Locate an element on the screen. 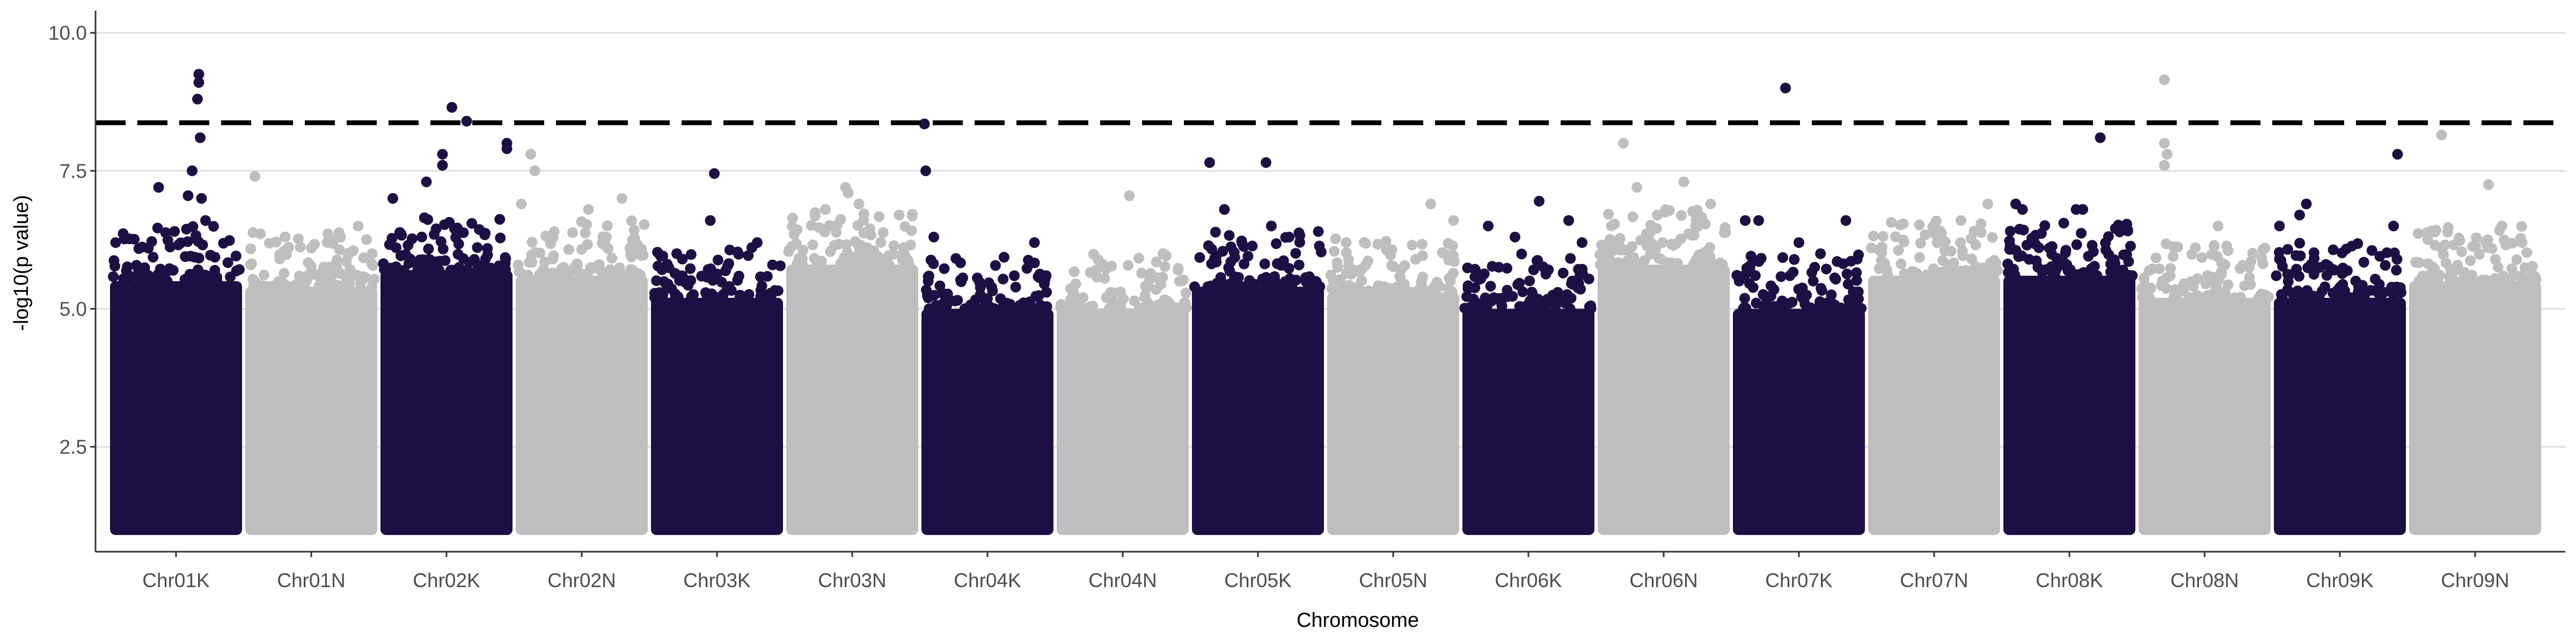  chromosome-chr03n is located at coordinates (850, 358).